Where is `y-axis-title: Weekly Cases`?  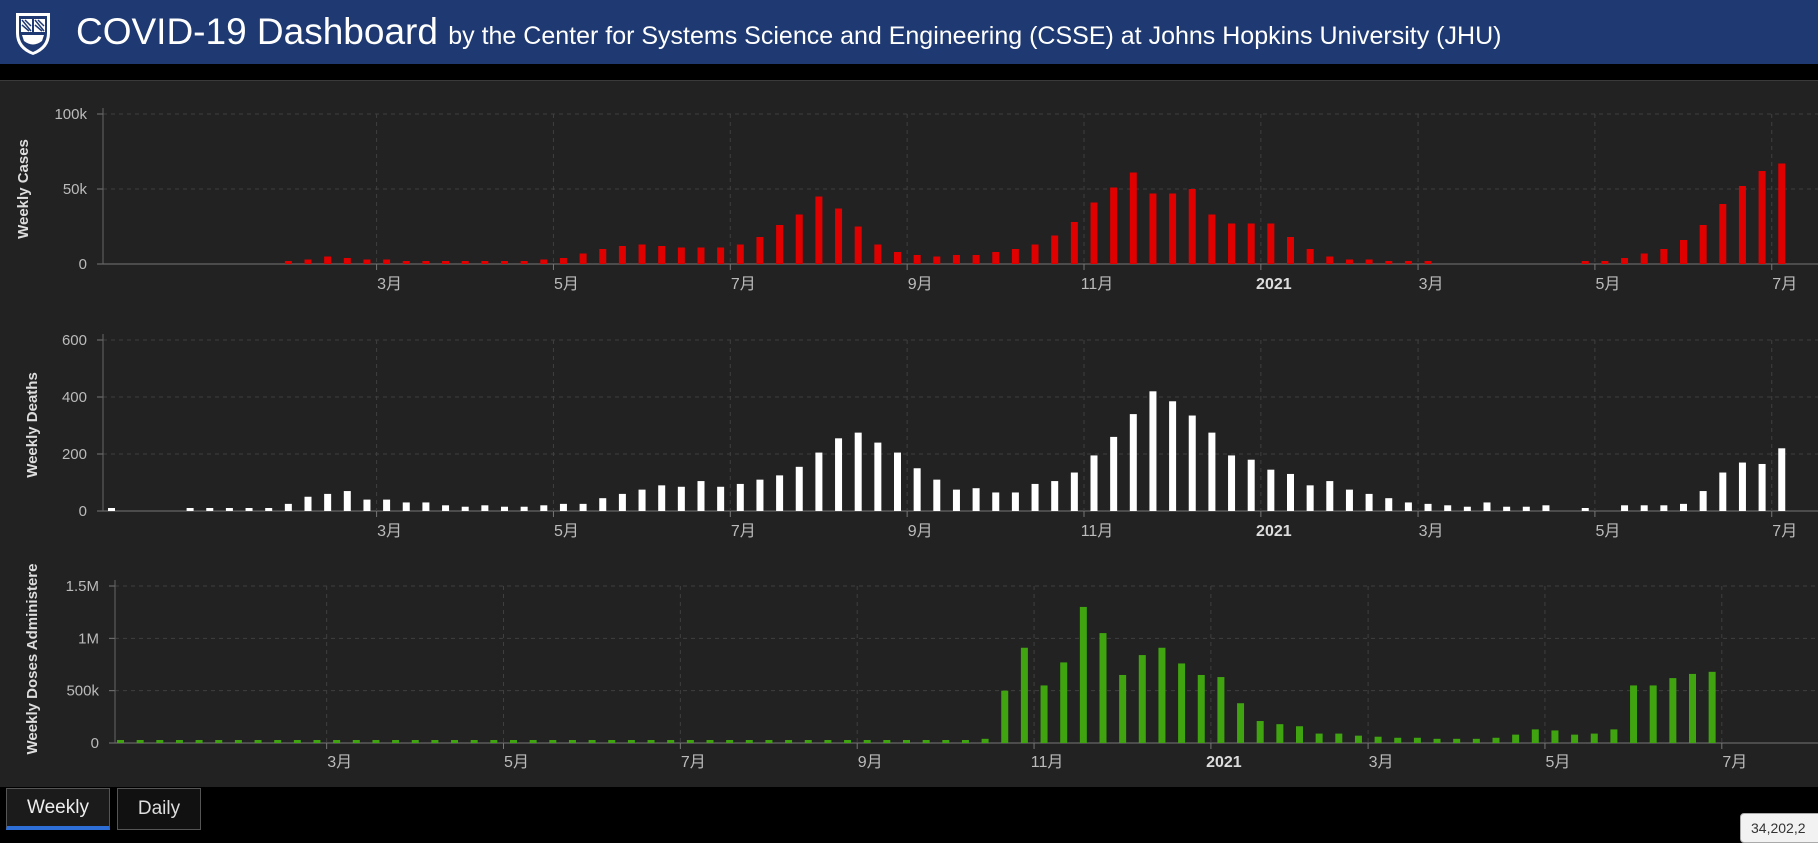
y-axis-title: Weekly Cases is located at coordinates (23, 189).